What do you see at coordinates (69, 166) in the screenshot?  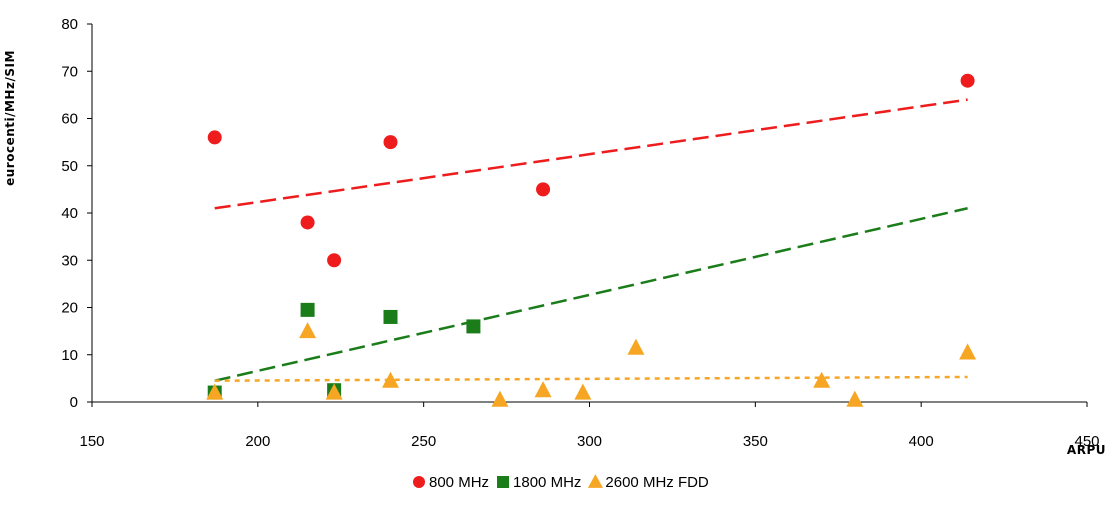 I see `y-tick-label: 50` at bounding box center [69, 166].